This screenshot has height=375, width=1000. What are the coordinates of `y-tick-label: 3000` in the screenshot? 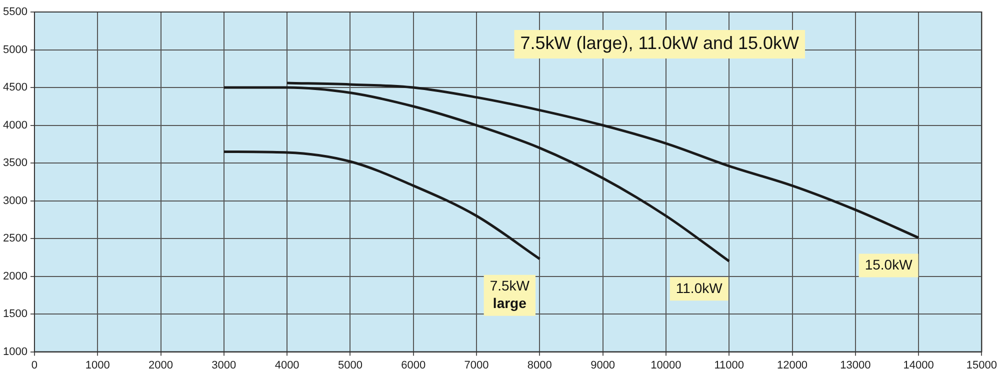 It's located at (15, 200).